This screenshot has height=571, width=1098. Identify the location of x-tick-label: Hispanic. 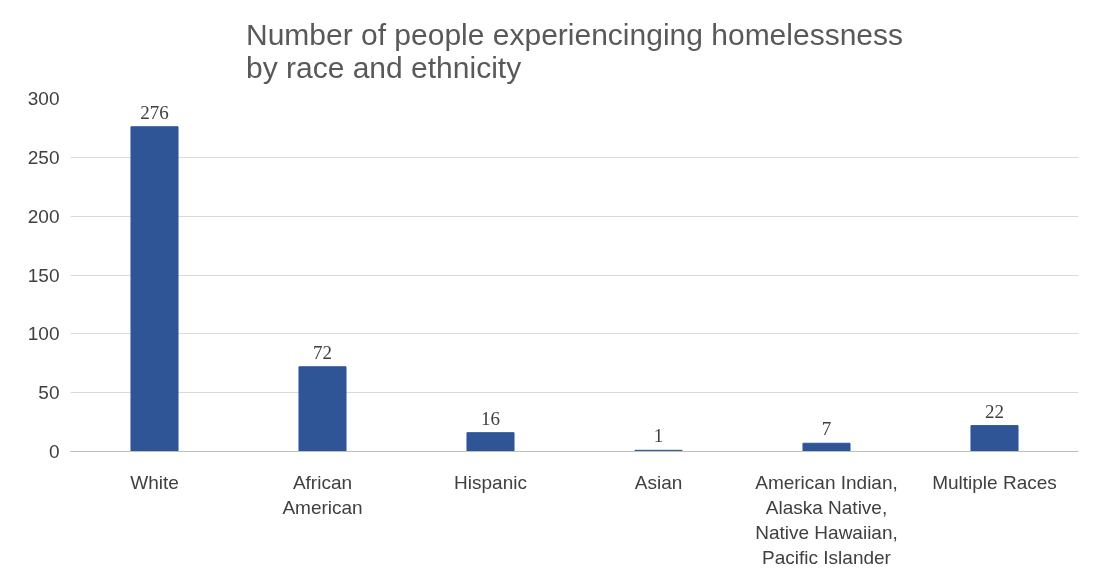
(490, 482).